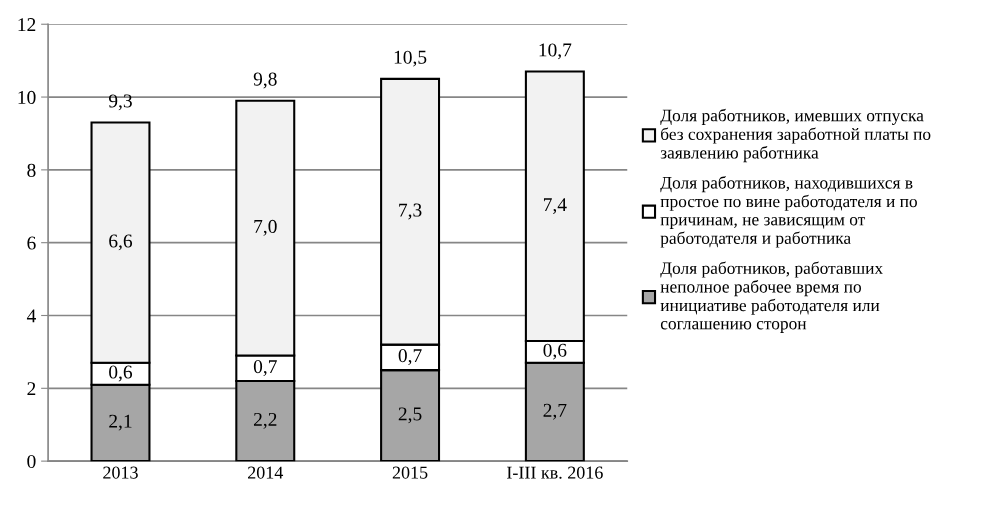 This screenshot has height=527, width=1002. Describe the element at coordinates (265, 227) in the screenshot. I see `data-label: 7,0` at that location.